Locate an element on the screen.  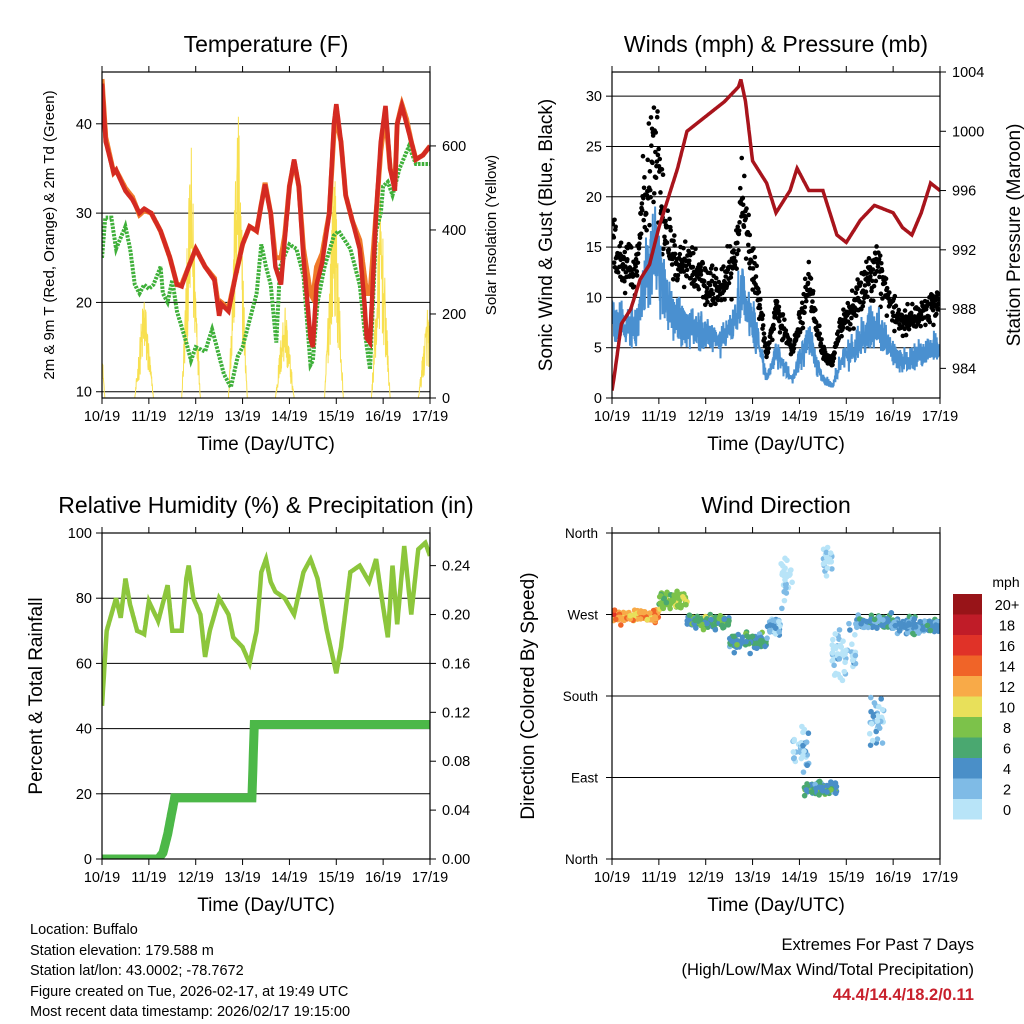
rainfall-line is located at coordinates (266, 789).